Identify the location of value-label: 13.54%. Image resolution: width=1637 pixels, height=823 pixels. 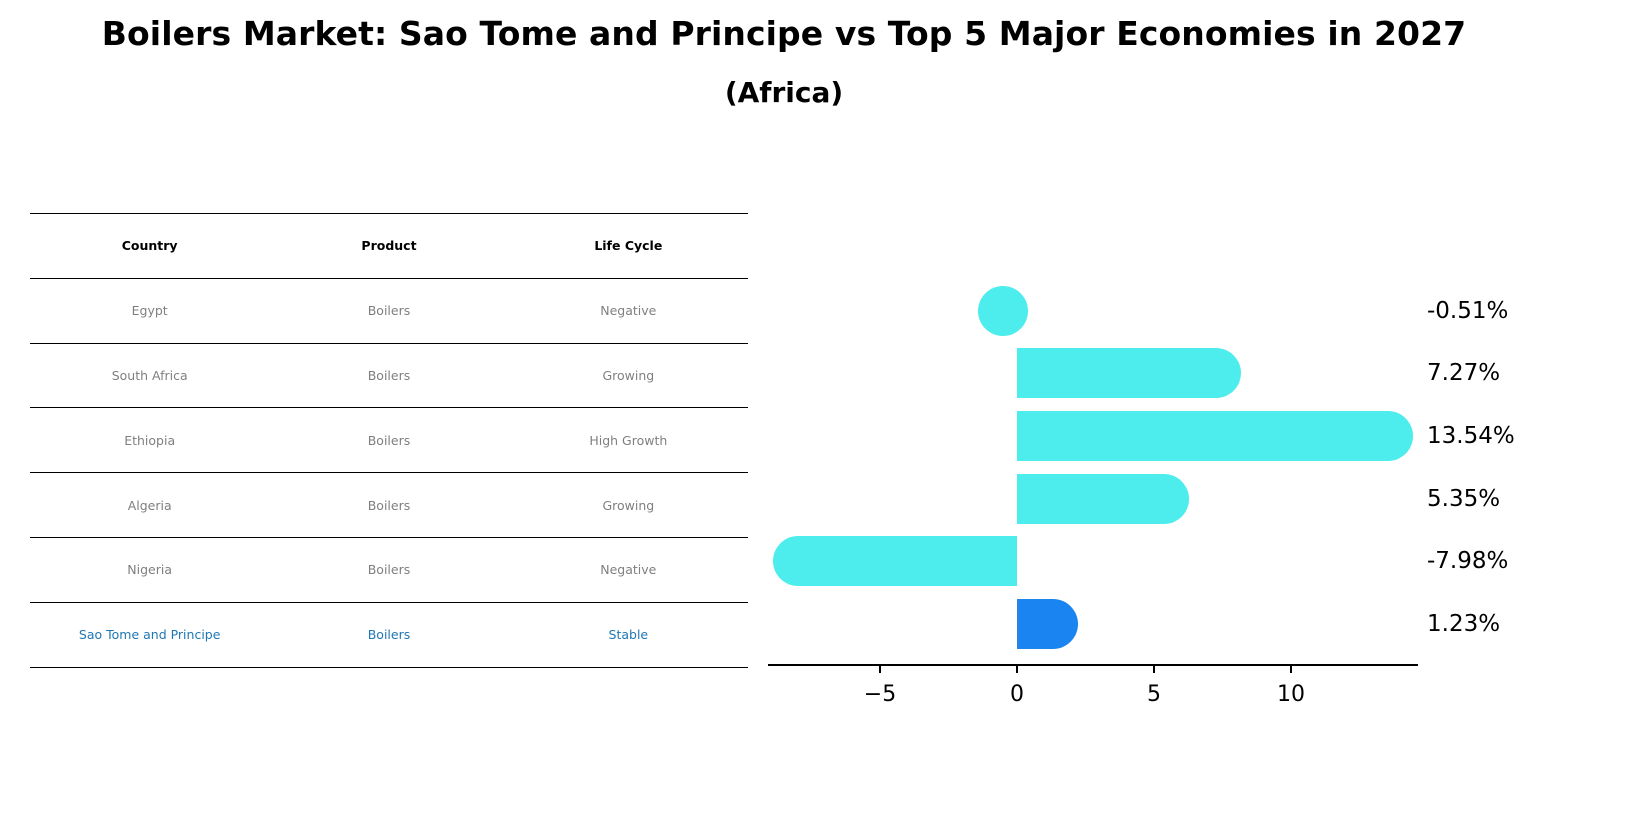
(1471, 436).